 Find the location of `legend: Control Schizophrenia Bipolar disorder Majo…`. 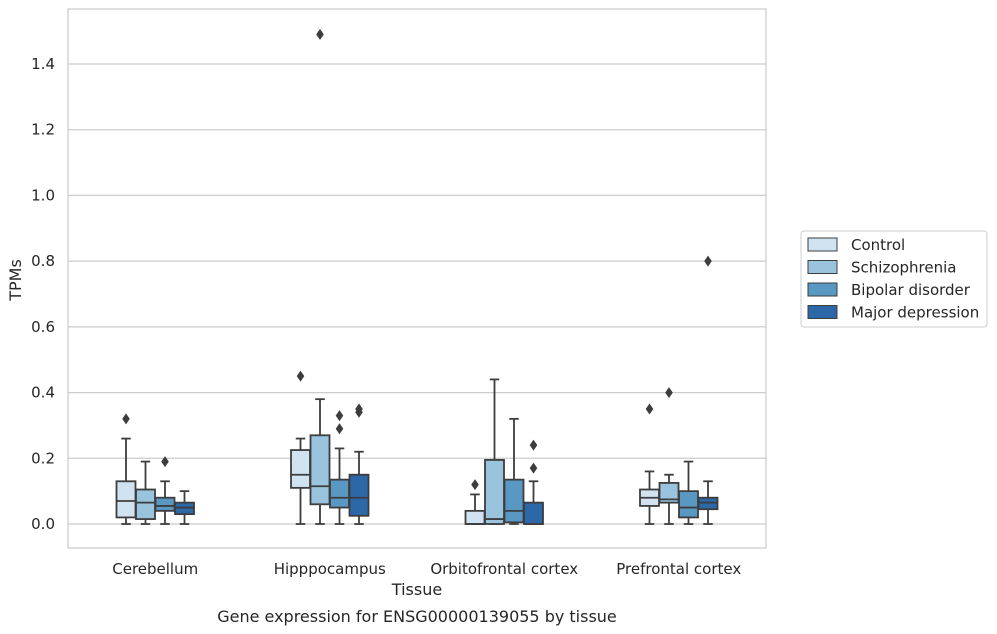

legend: Control Schizophrenia Bipolar disorder Majo… is located at coordinates (894, 279).